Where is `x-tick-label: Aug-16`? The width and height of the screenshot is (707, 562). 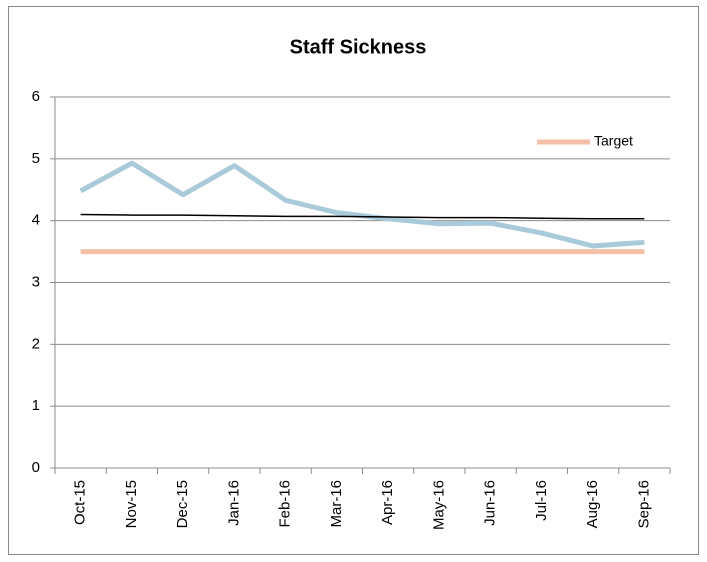 x-tick-label: Aug-16 is located at coordinates (592, 504).